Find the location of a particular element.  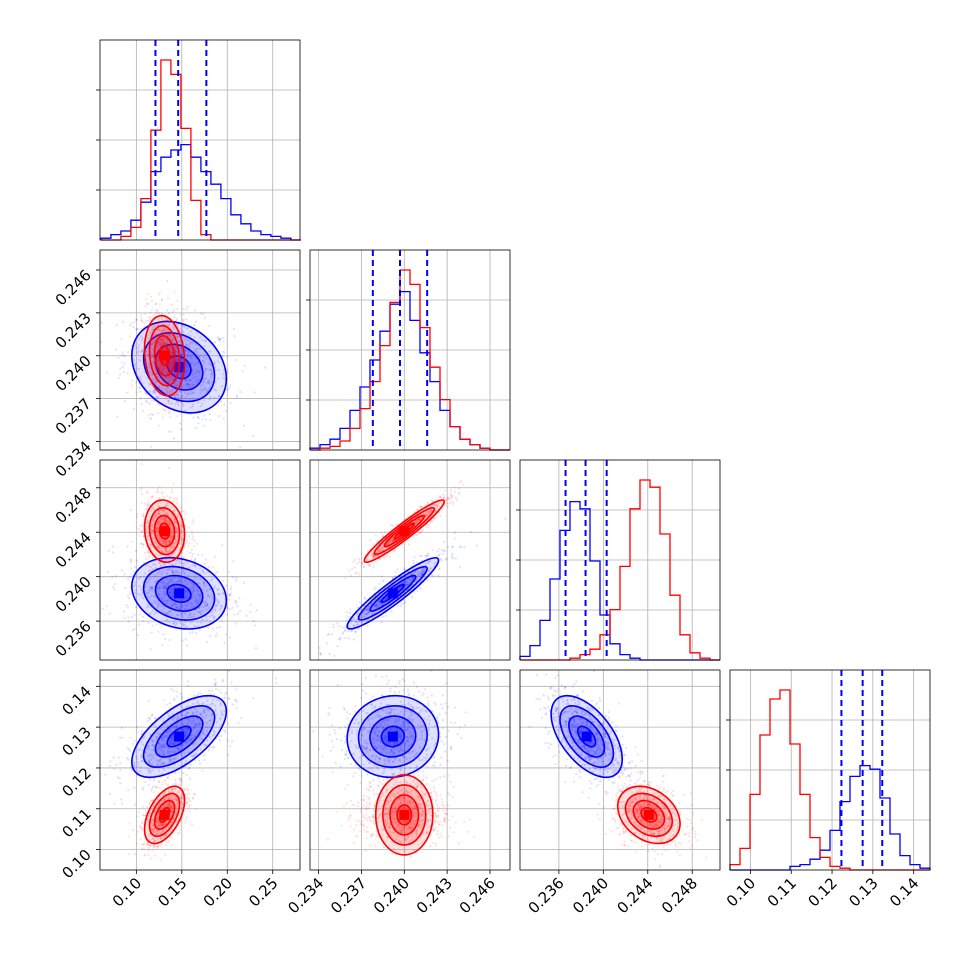

x-tick-label: 0.248 is located at coordinates (679, 895).